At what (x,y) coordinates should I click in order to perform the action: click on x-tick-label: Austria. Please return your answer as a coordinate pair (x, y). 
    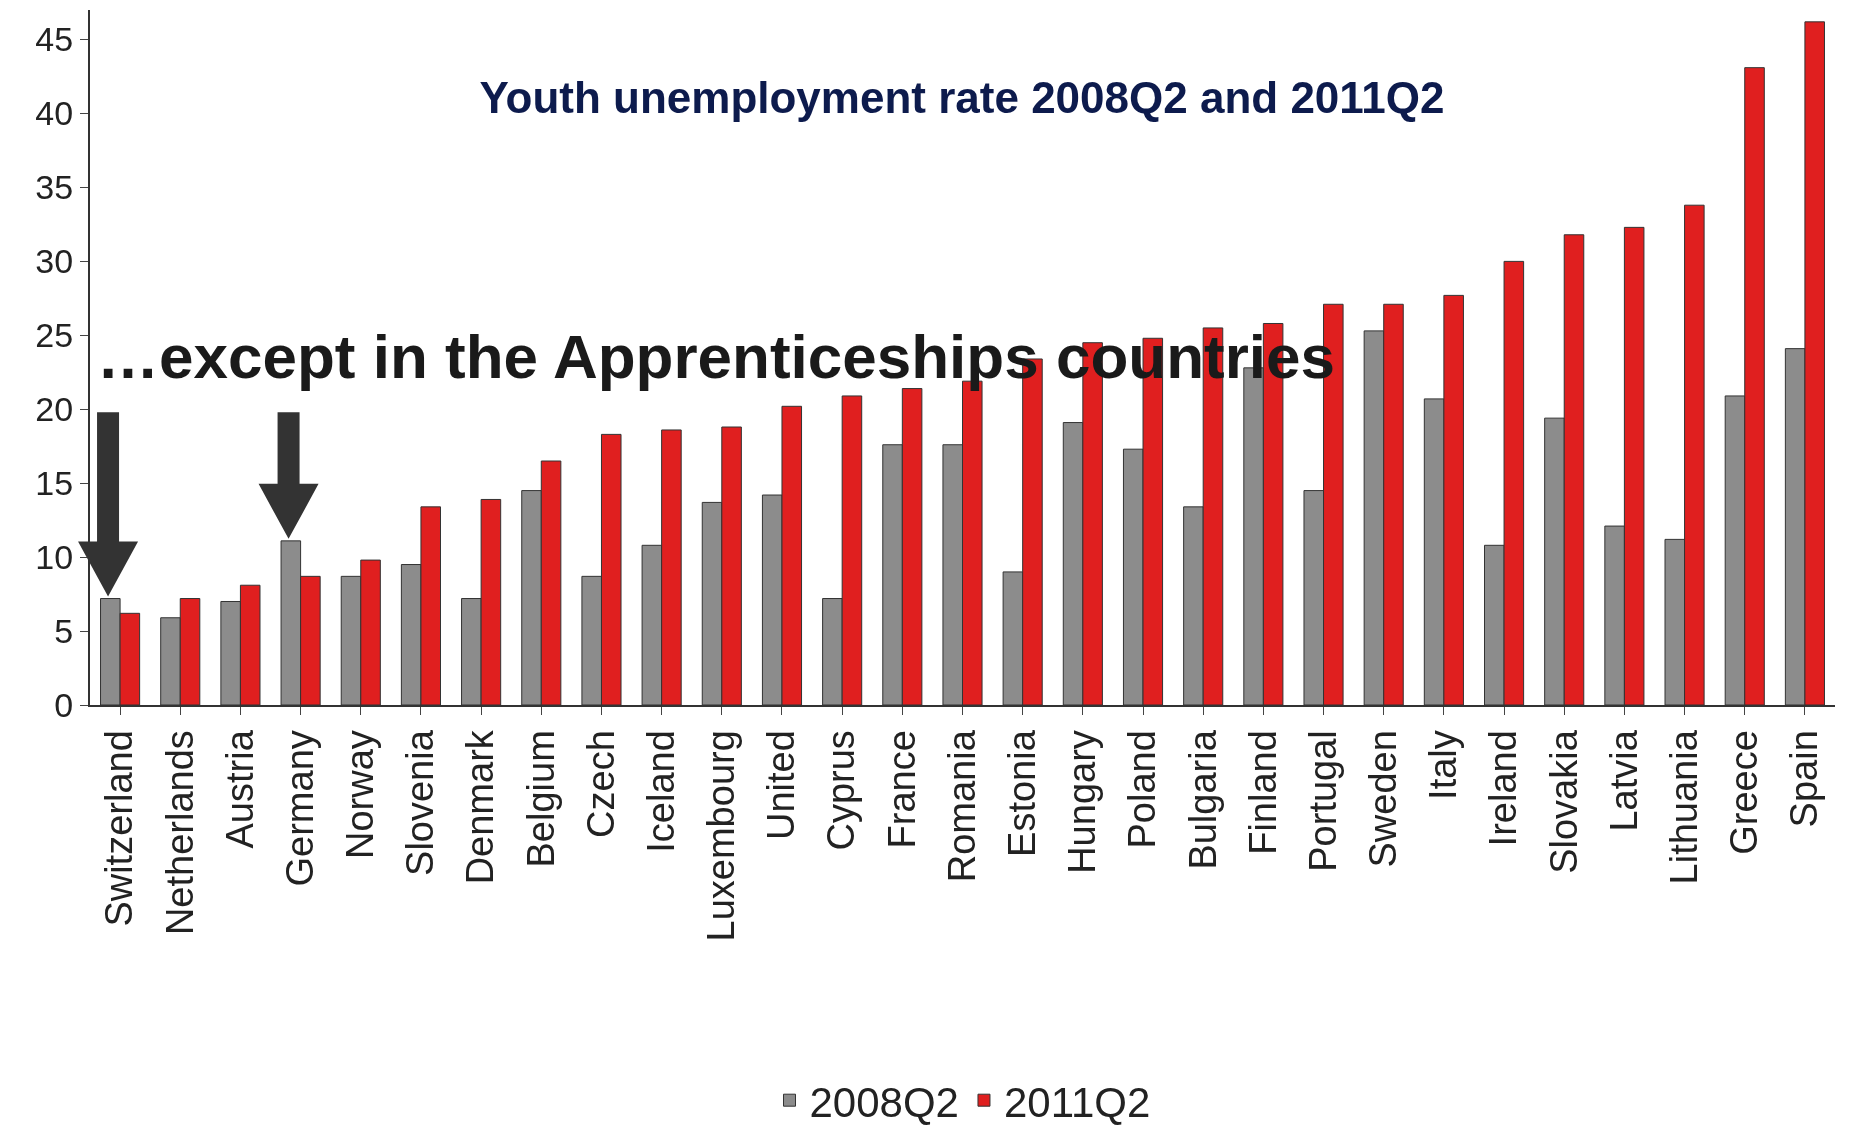
    Looking at the image, I should click on (239, 789).